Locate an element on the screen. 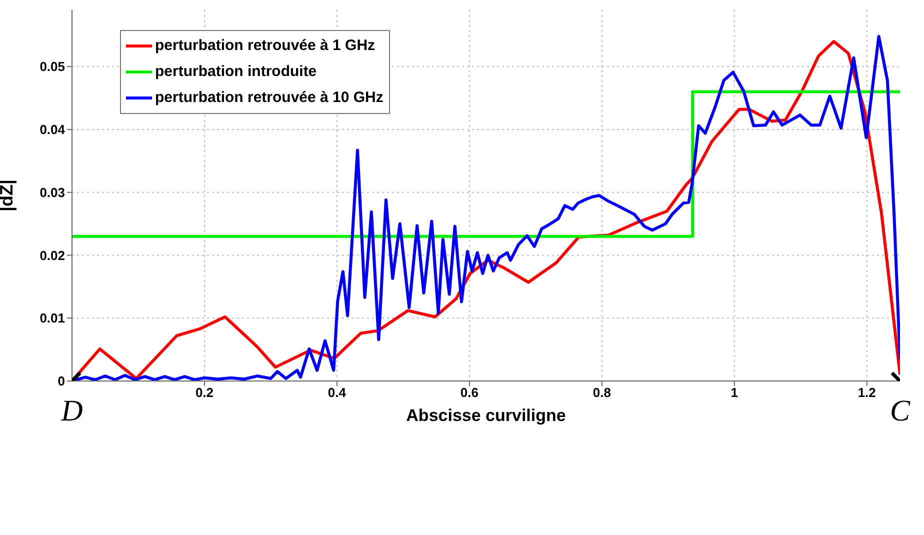 Image resolution: width=924 pixels, height=535 pixels. x-tick-label: 0.6 is located at coordinates (469, 392).